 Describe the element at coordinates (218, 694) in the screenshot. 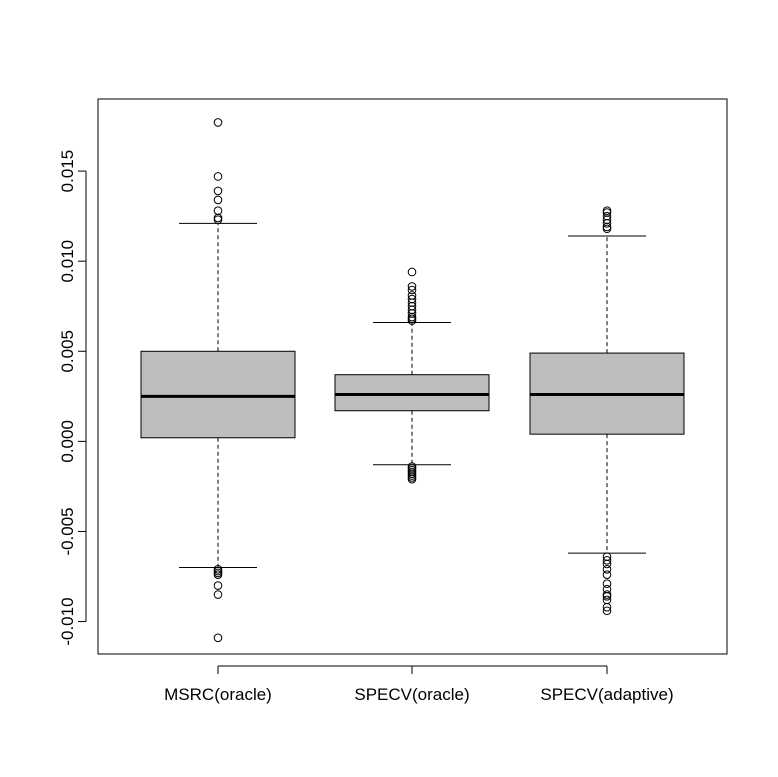

I see `x-tick-label: MSRC(oracle)` at that location.